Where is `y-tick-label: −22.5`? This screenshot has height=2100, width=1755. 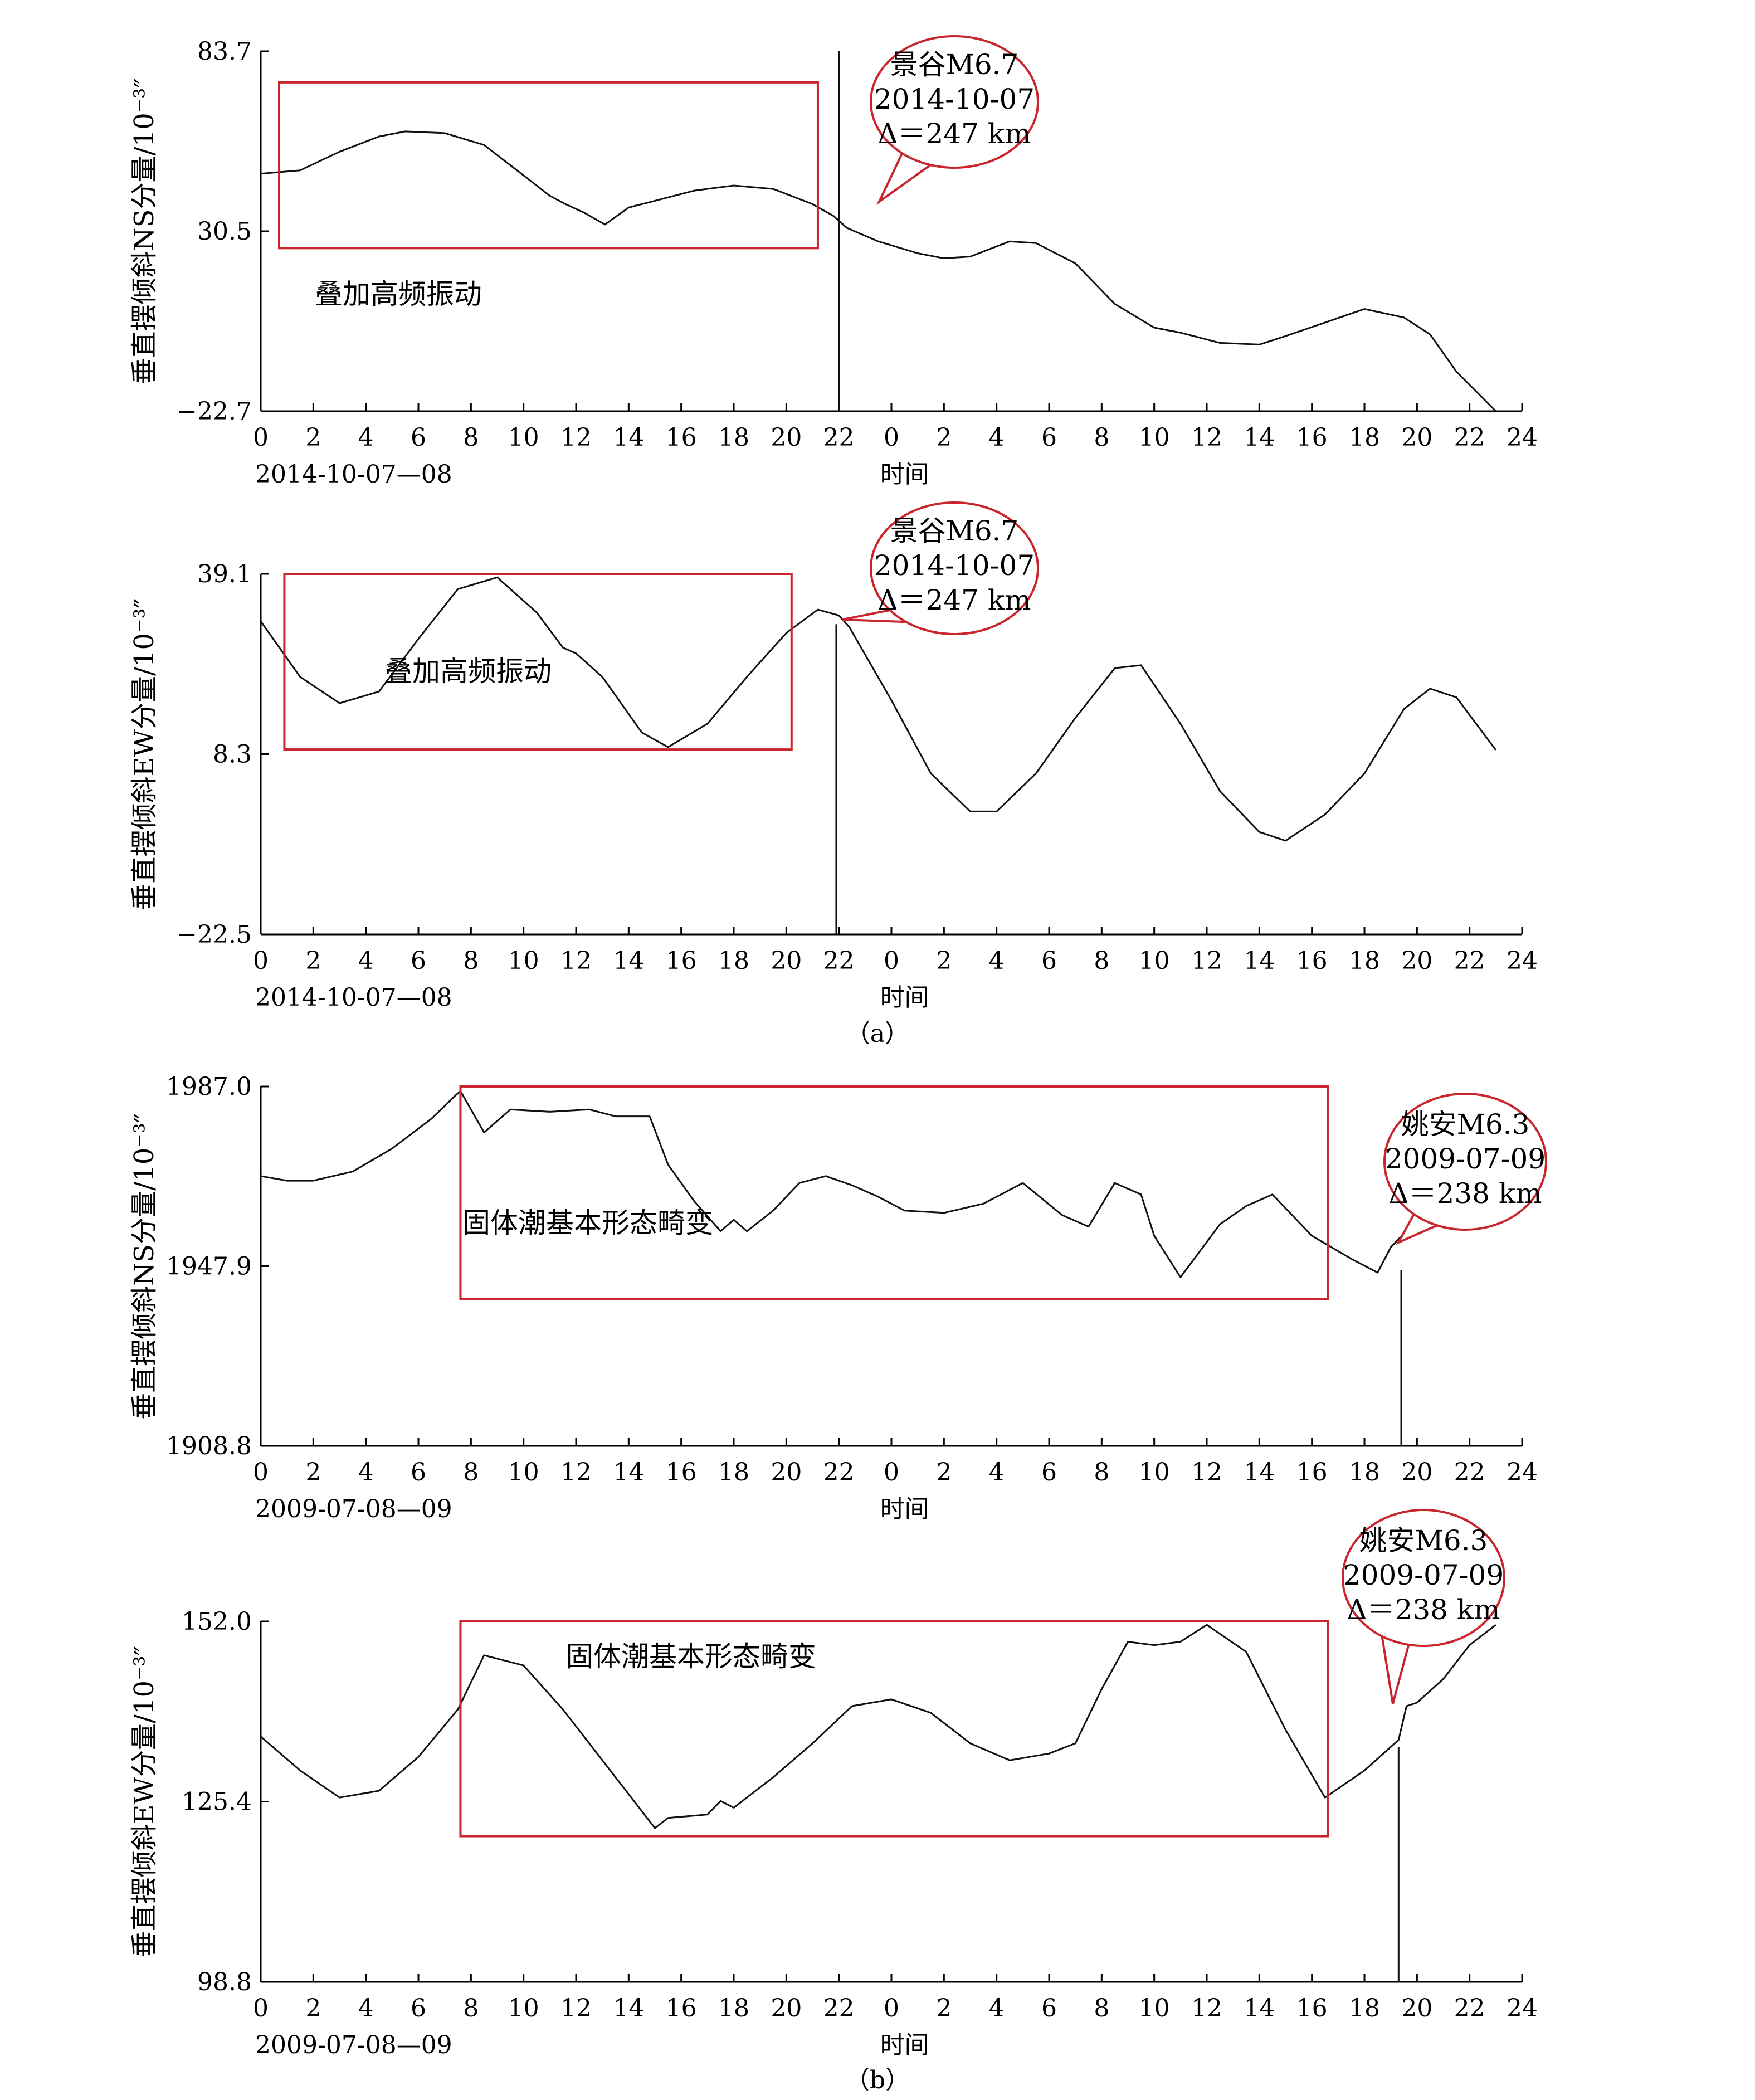
y-tick-label: −22.5 is located at coordinates (214, 934).